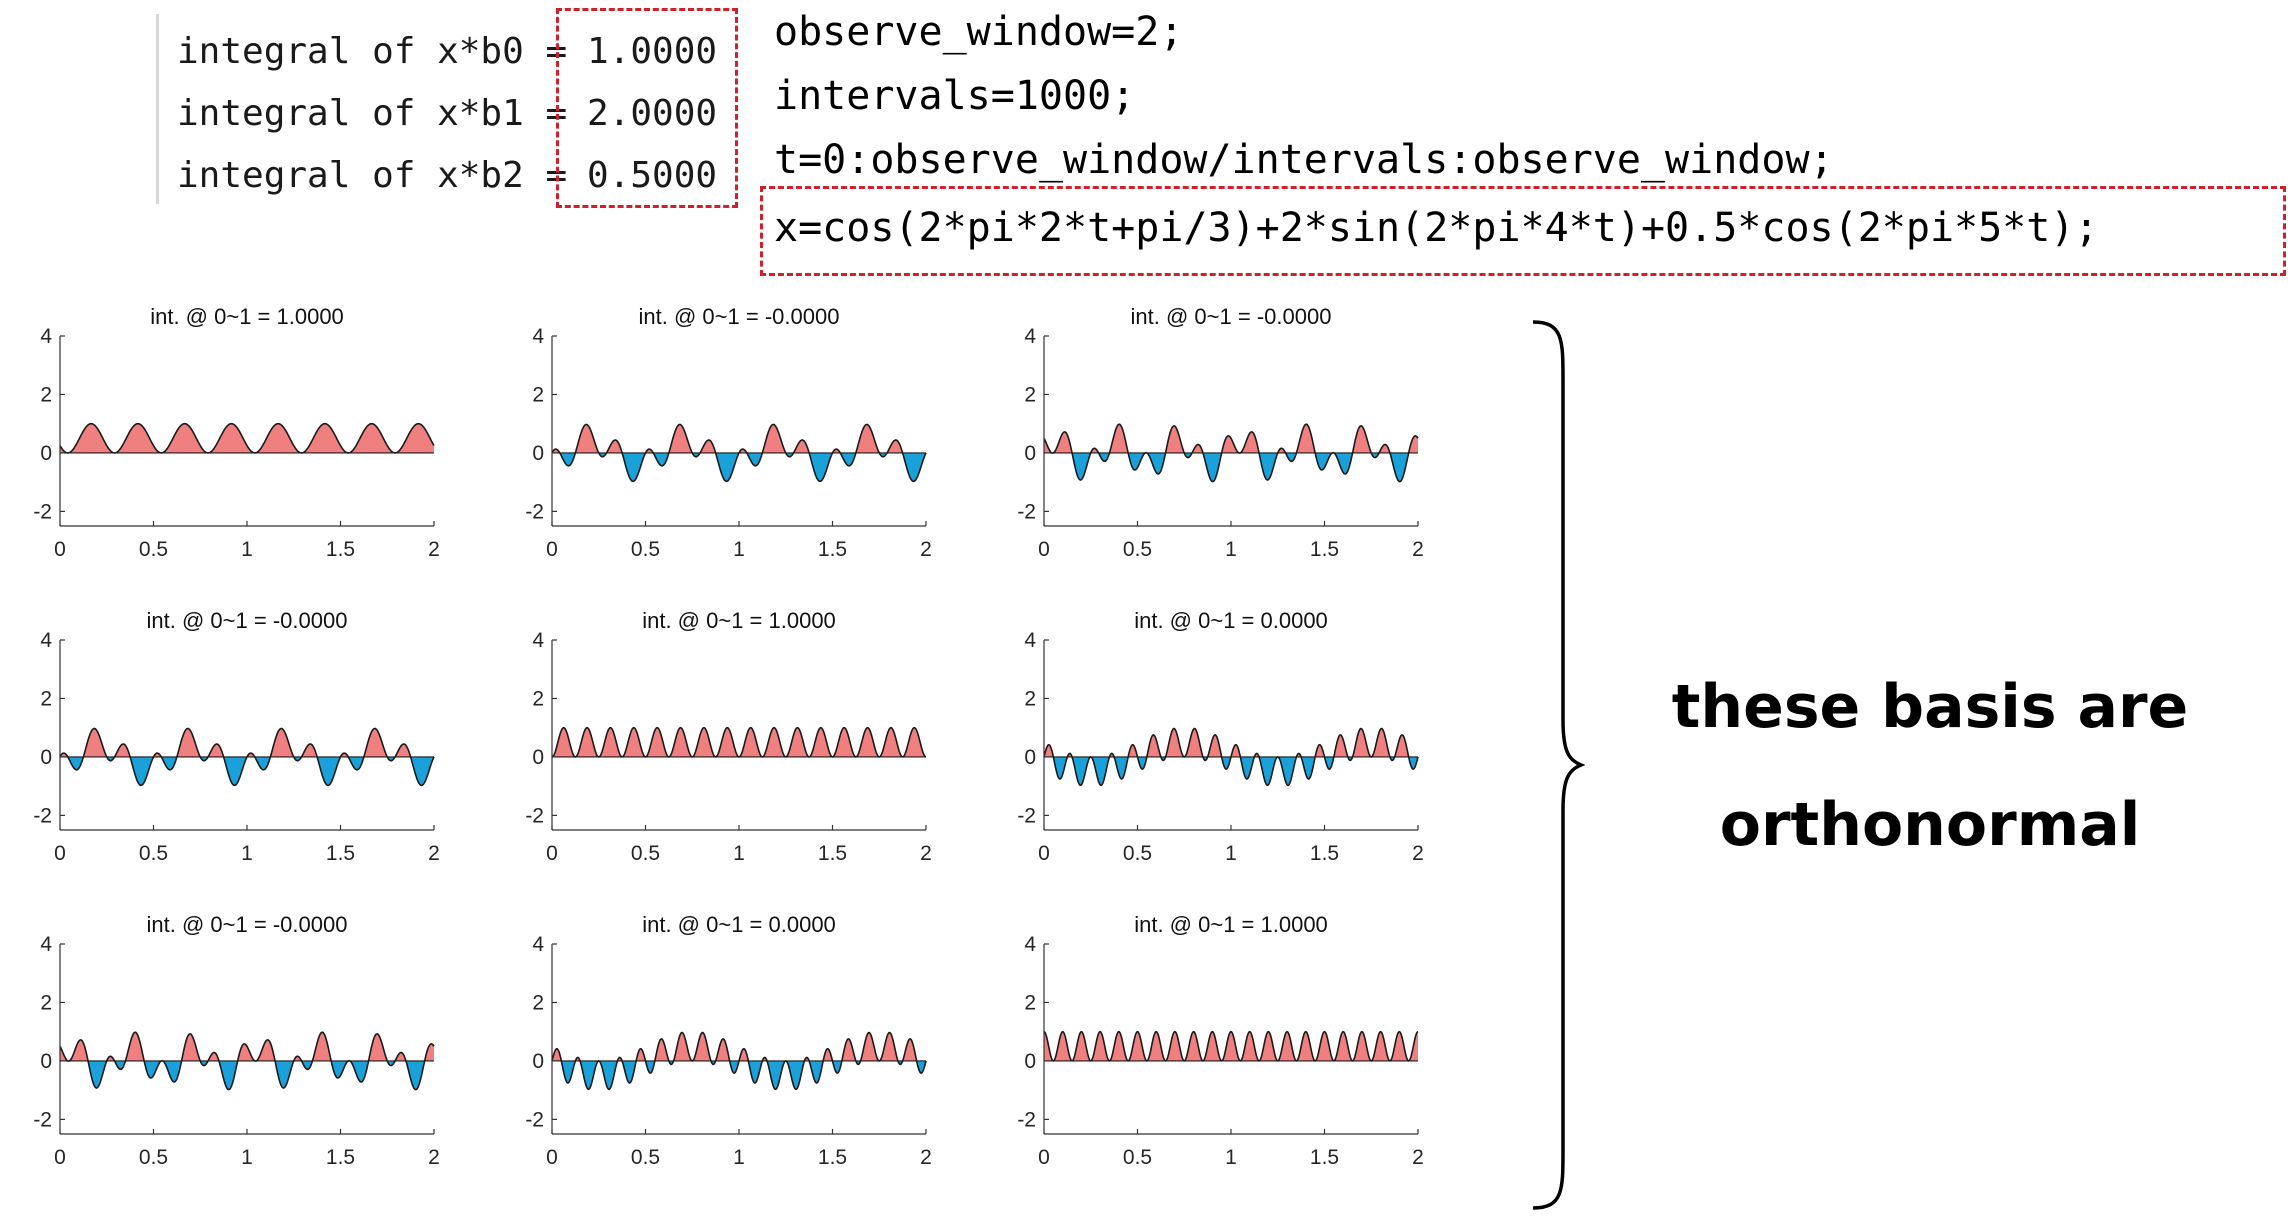 Image resolution: width=2295 pixels, height=1216 pixels. I want to click on curly-brace, so click(1558, 765).